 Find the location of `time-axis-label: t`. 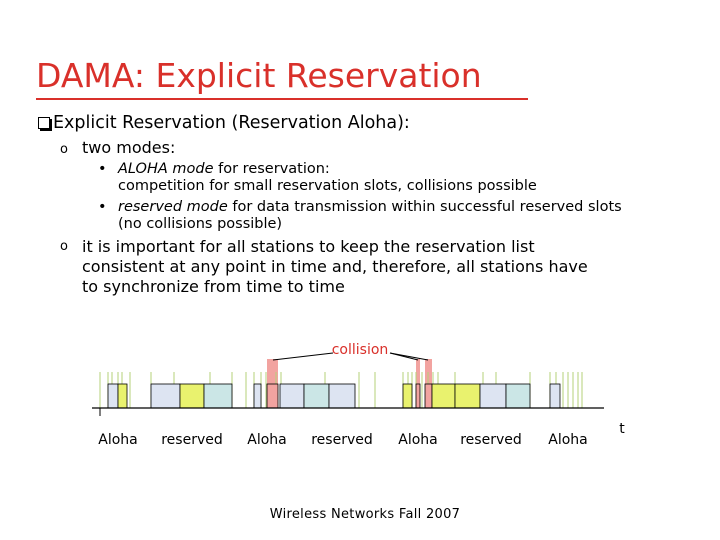

time-axis-label: t is located at coordinates (622, 429).